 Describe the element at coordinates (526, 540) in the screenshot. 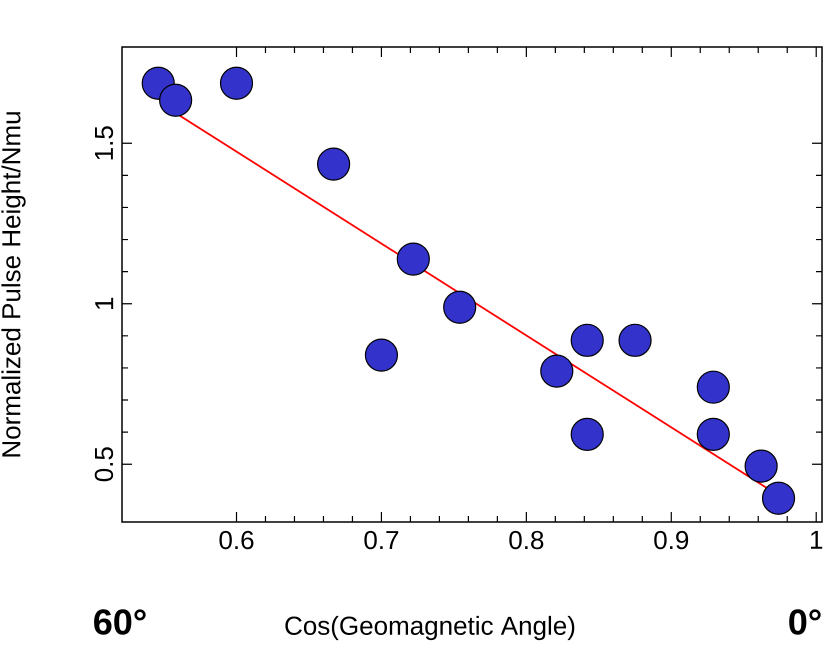

I see `x-tick-label: 0.8` at that location.